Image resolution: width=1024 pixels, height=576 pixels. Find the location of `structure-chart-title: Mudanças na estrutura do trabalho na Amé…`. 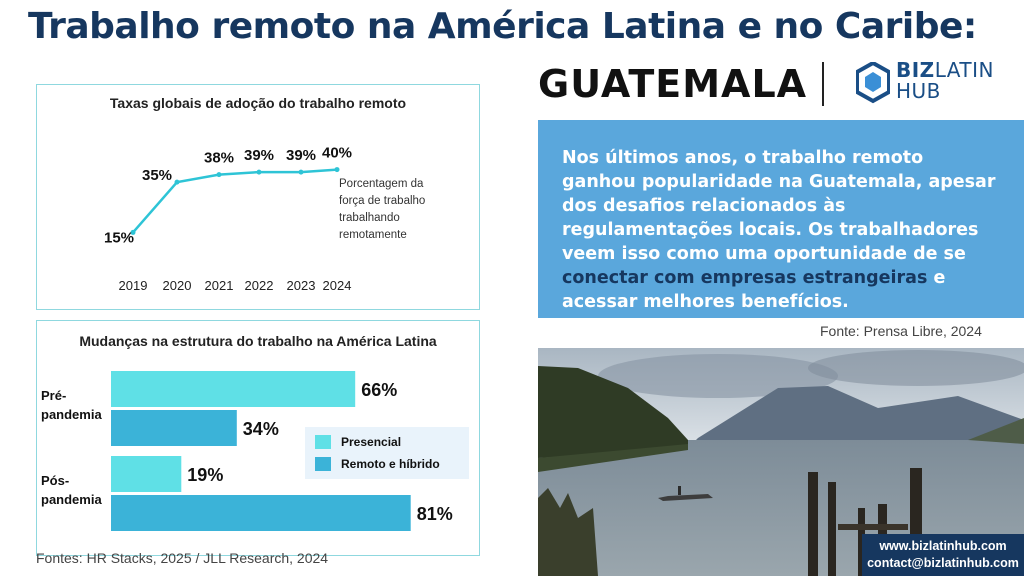

structure-chart-title: Mudanças na estrutura do trabalho na Amé… is located at coordinates (258, 341).